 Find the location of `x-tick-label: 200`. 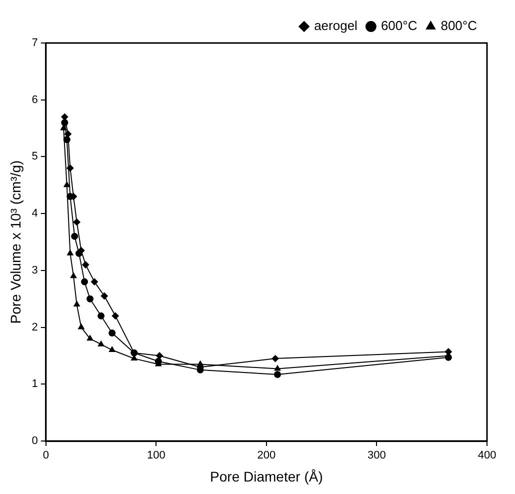

x-tick-label: 200 is located at coordinates (266, 456).